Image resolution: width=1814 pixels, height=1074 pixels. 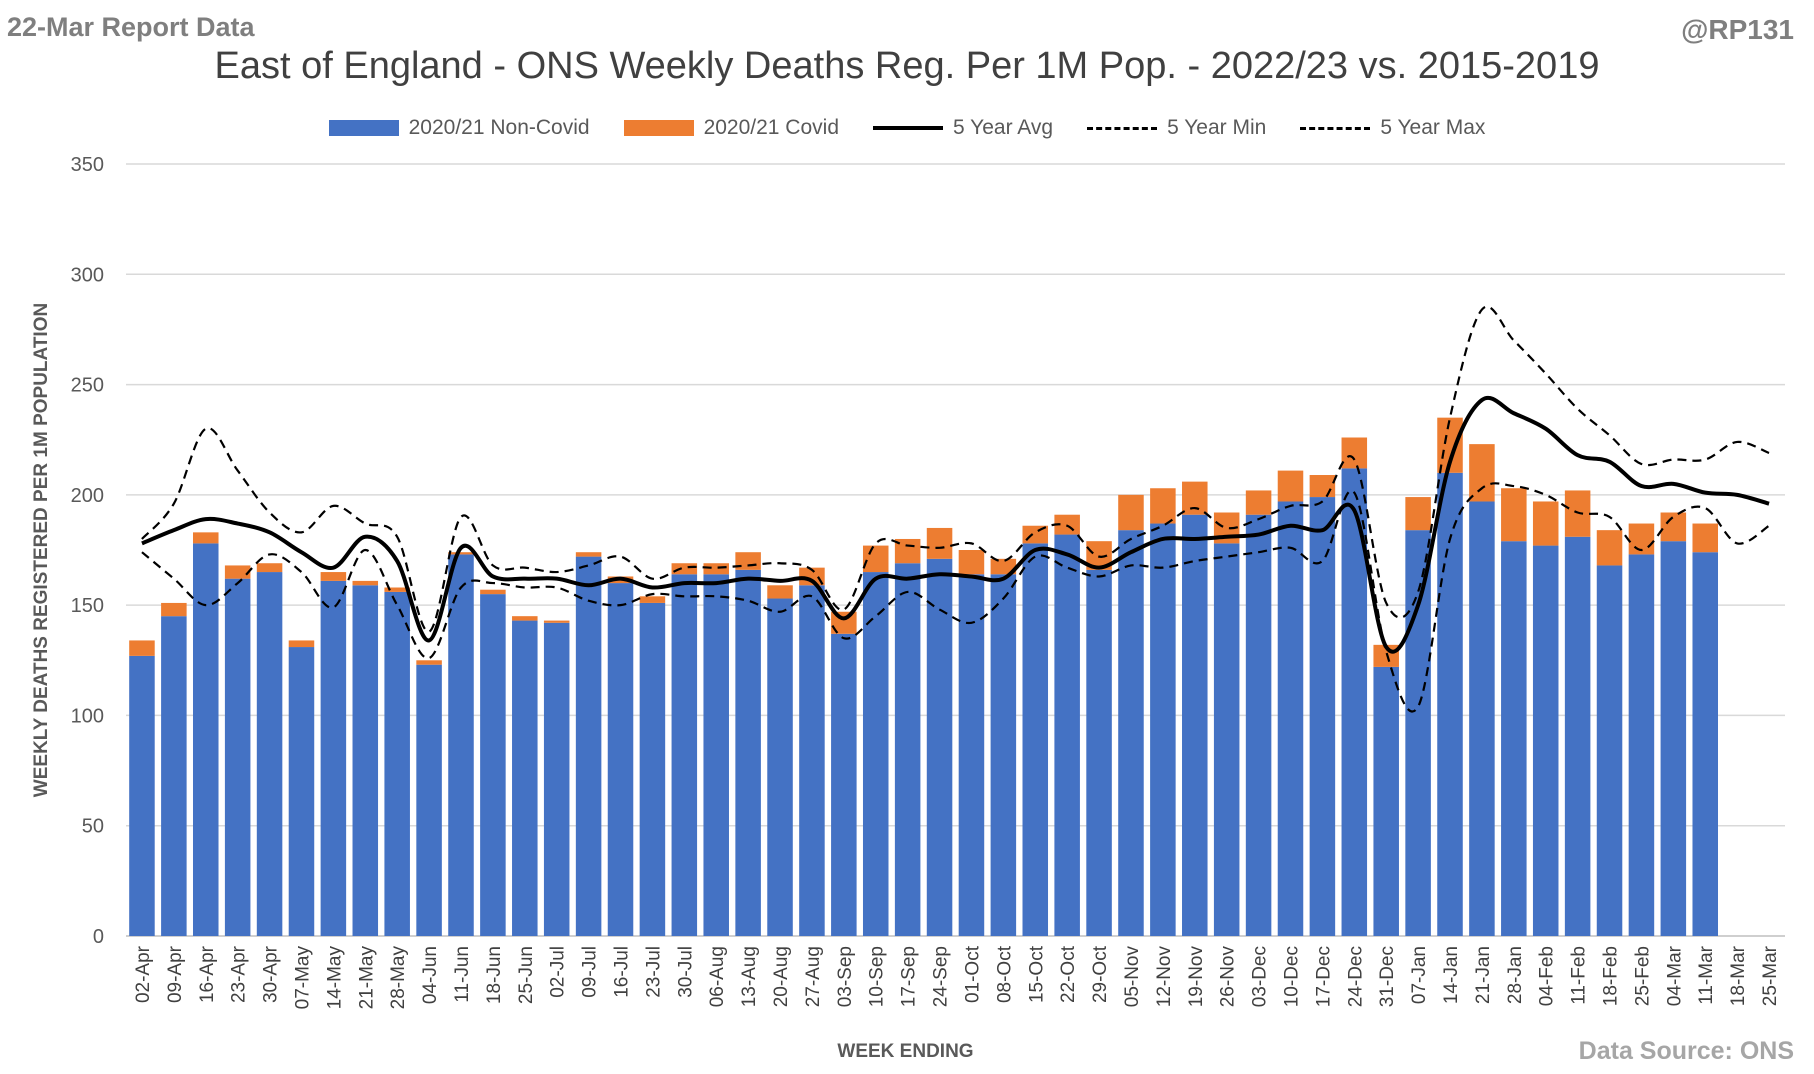 I want to click on legend-swatch-non-covid, so click(x=363, y=128).